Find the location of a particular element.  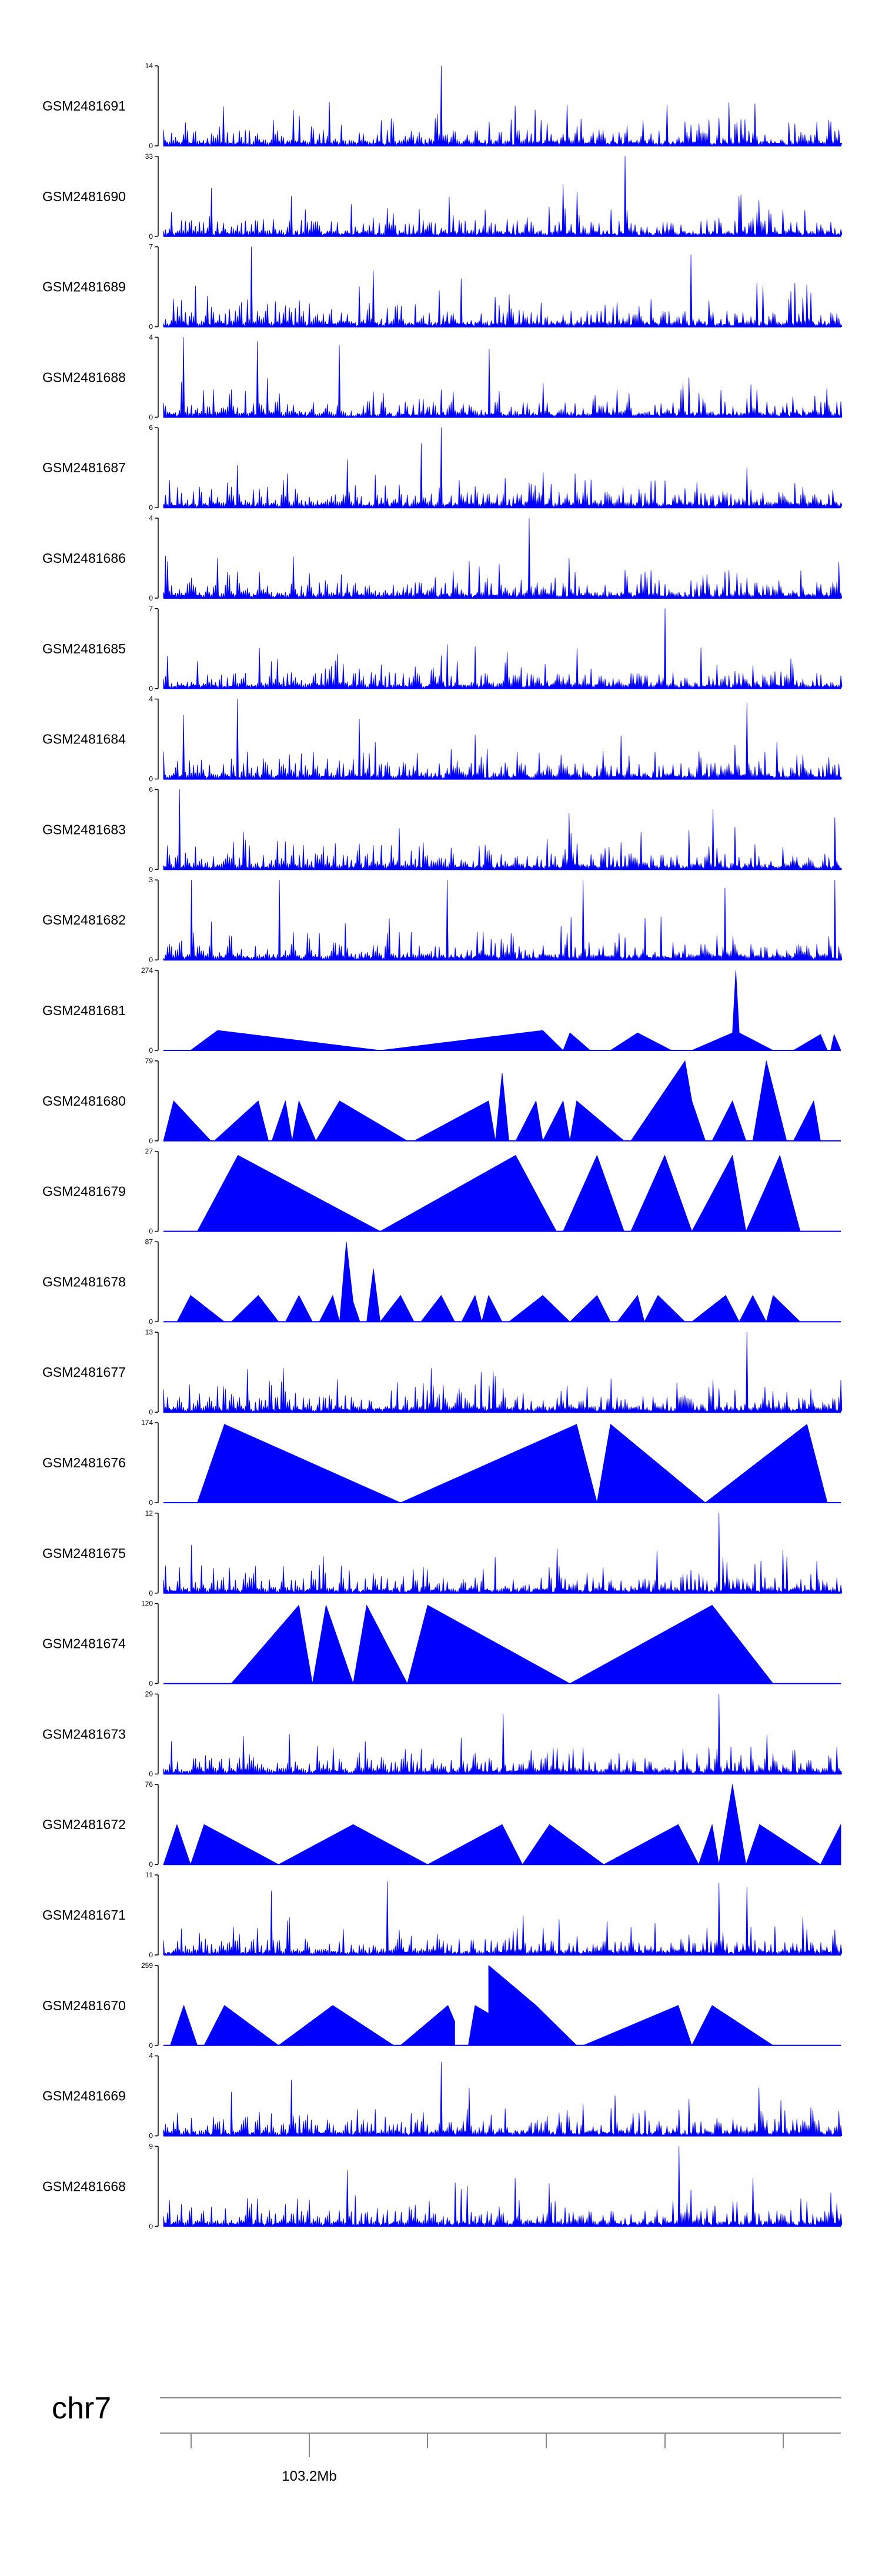

track: GSM2481677 13 0 is located at coordinates (442, 1372).